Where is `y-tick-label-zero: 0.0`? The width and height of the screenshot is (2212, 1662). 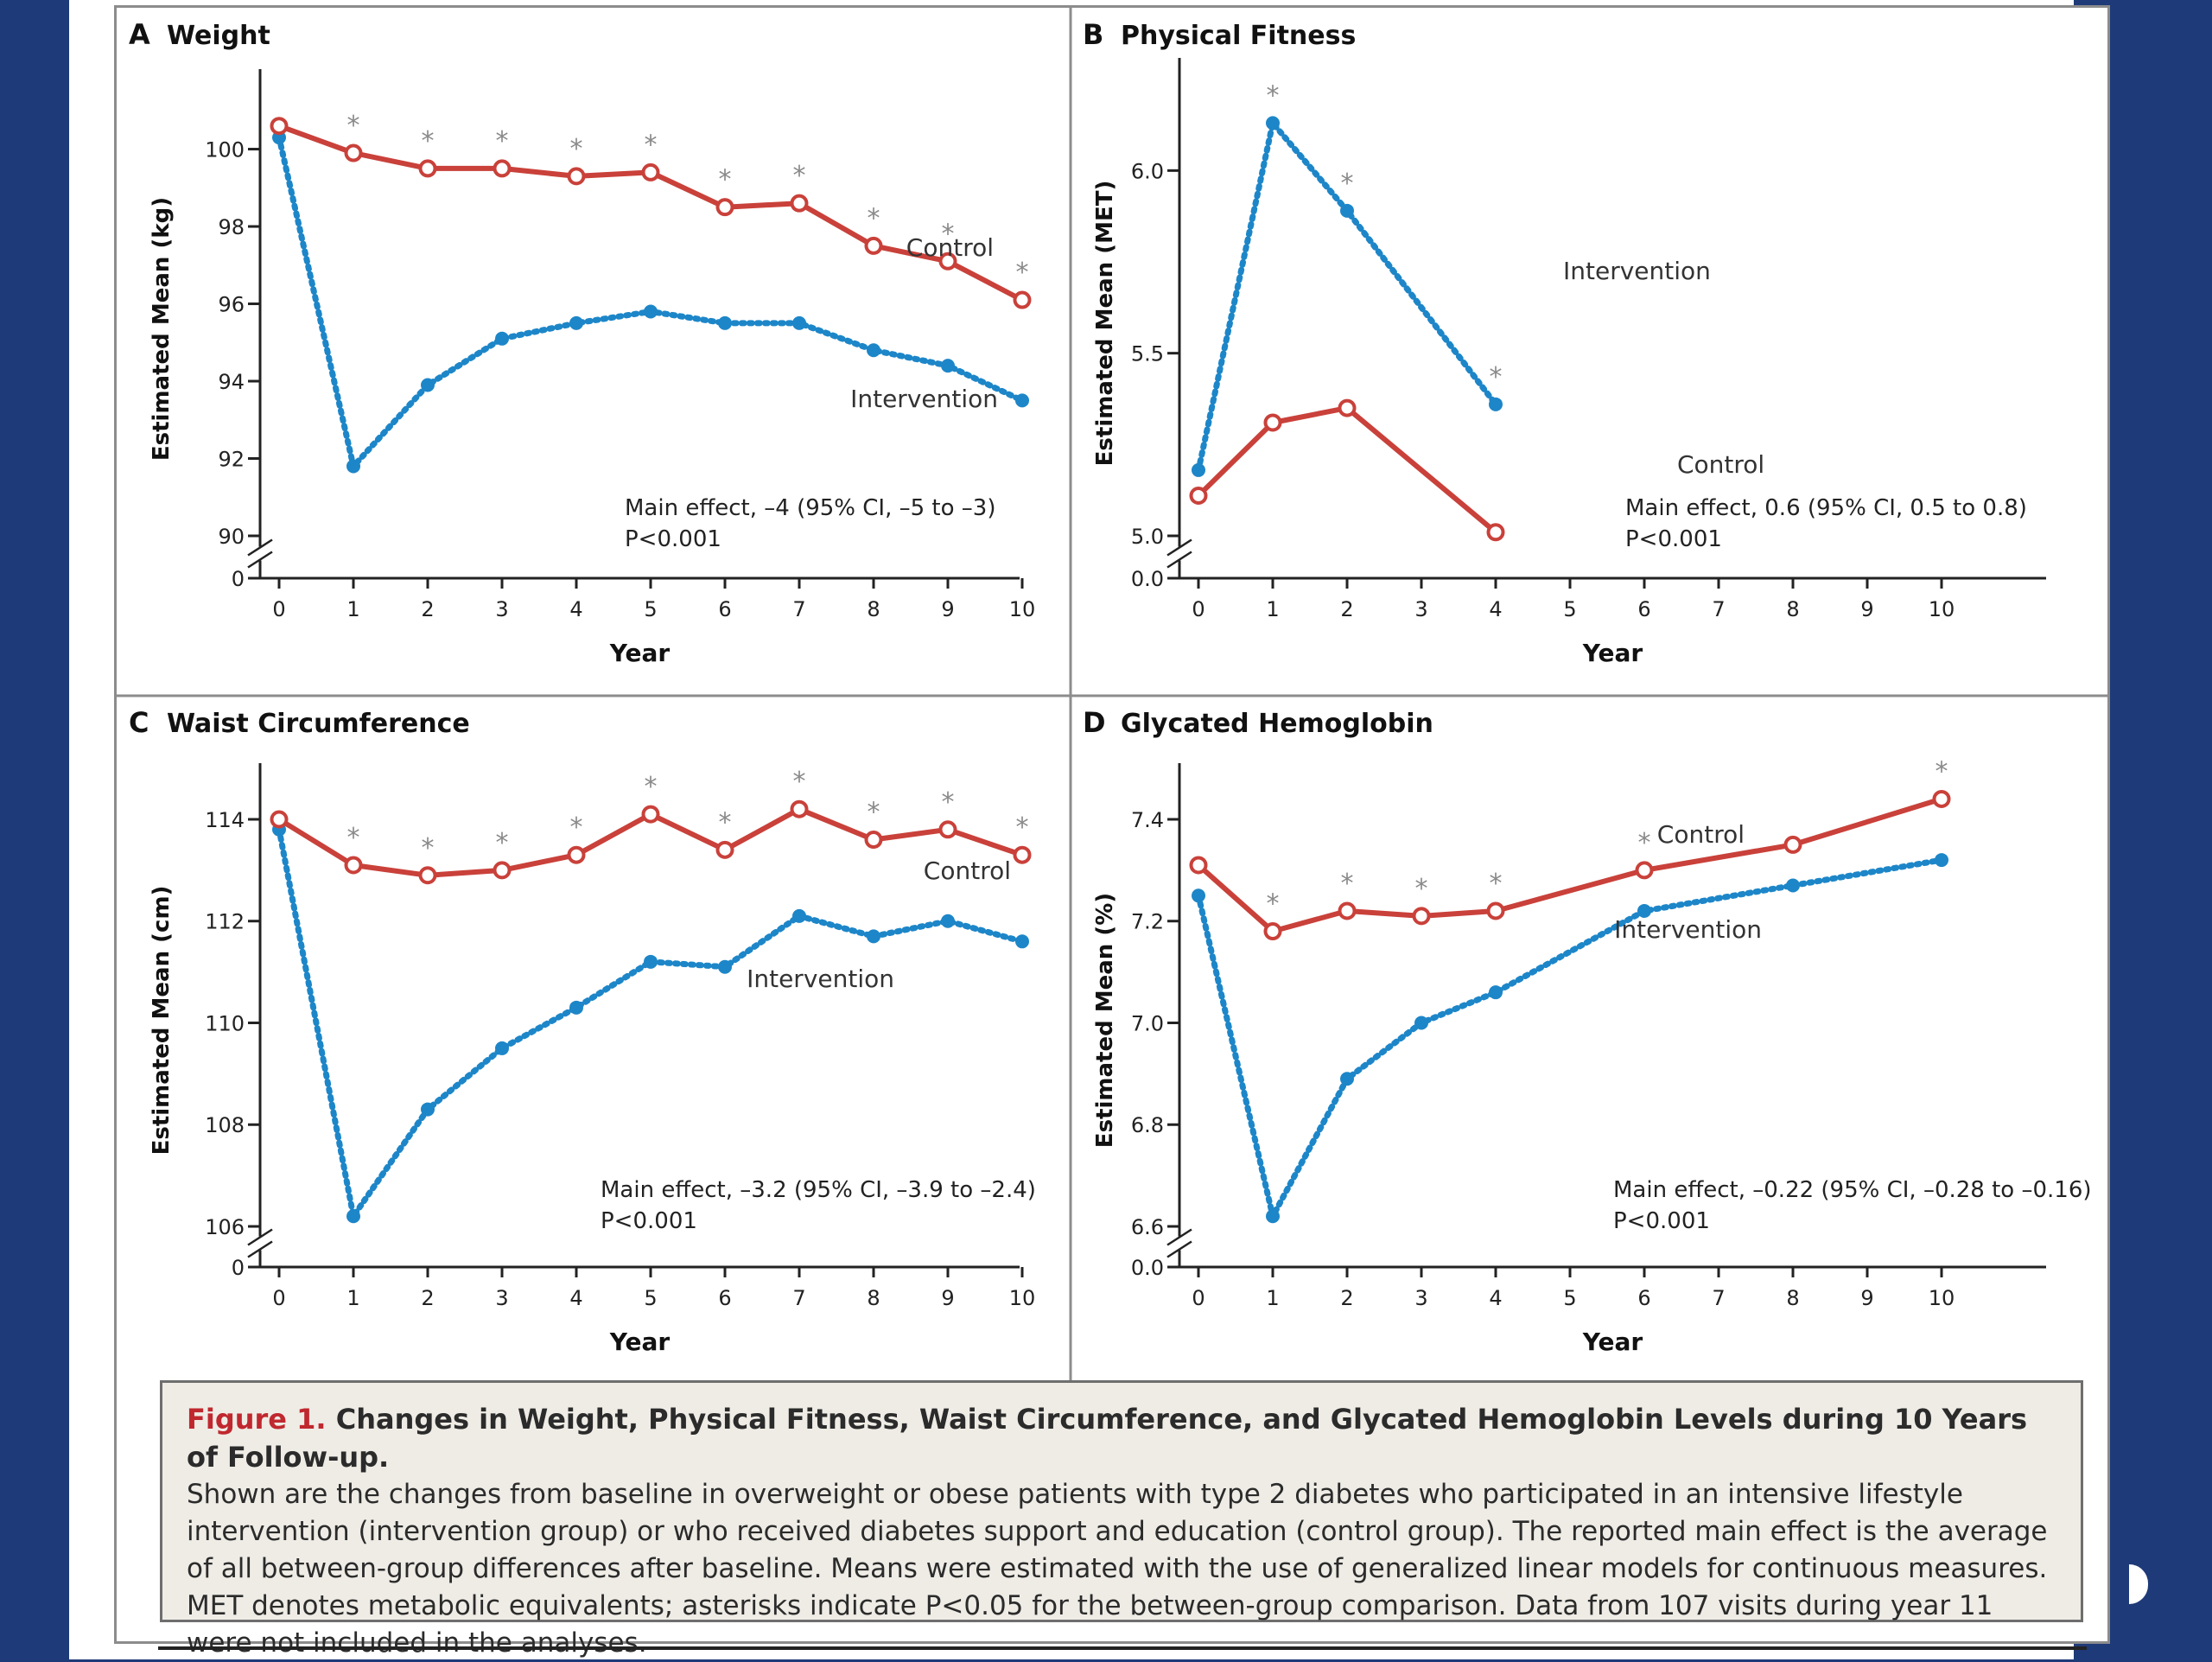
y-tick-label-zero: 0.0 is located at coordinates (1147, 579).